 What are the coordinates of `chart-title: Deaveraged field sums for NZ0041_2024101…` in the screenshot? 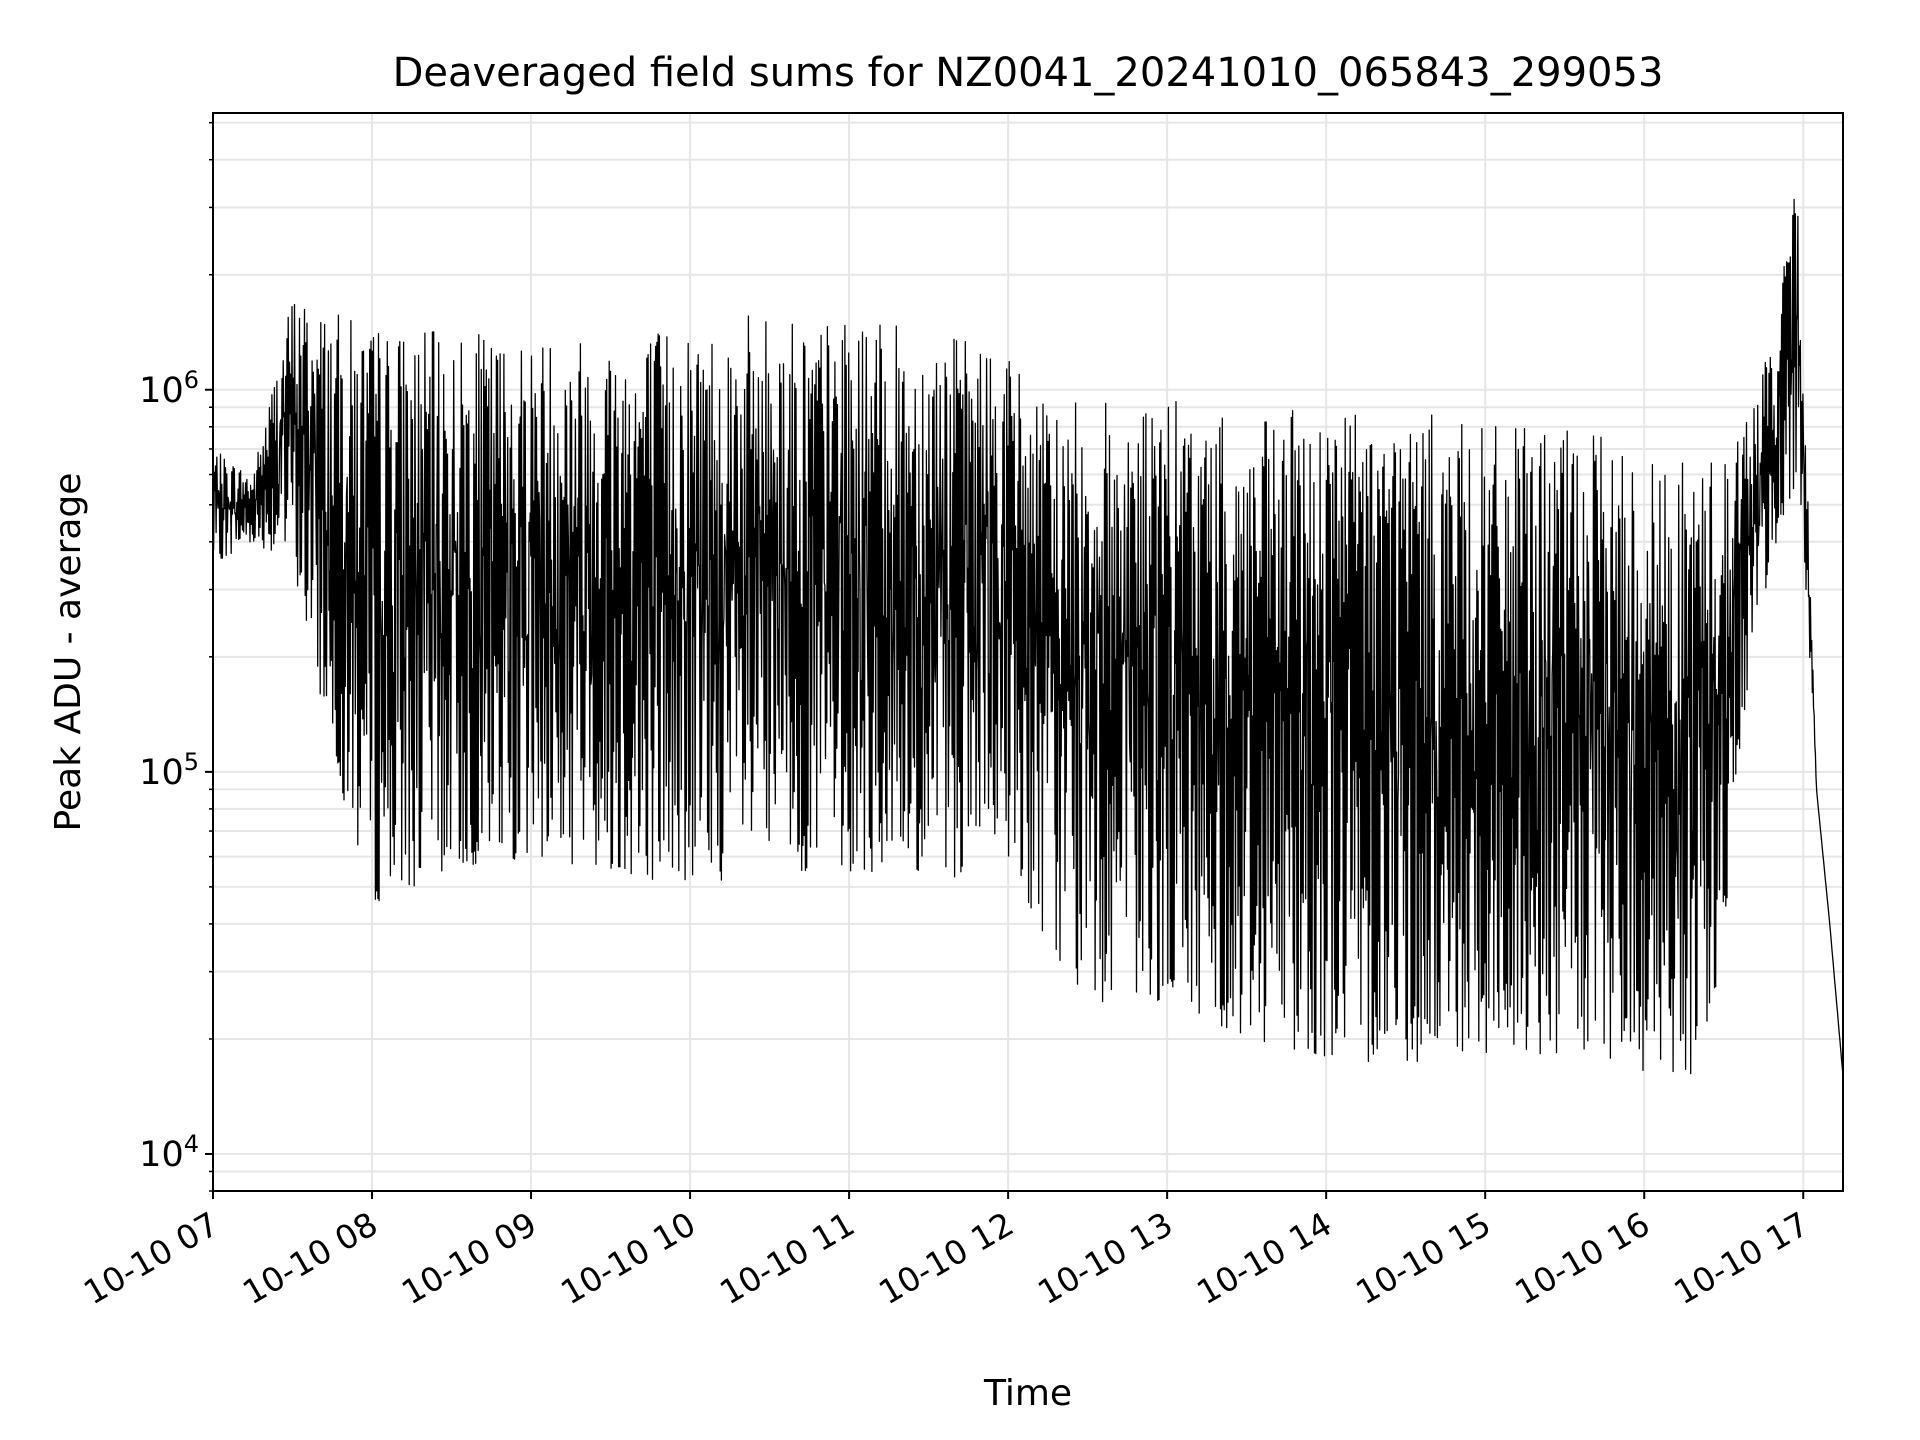 It's located at (1028, 73).